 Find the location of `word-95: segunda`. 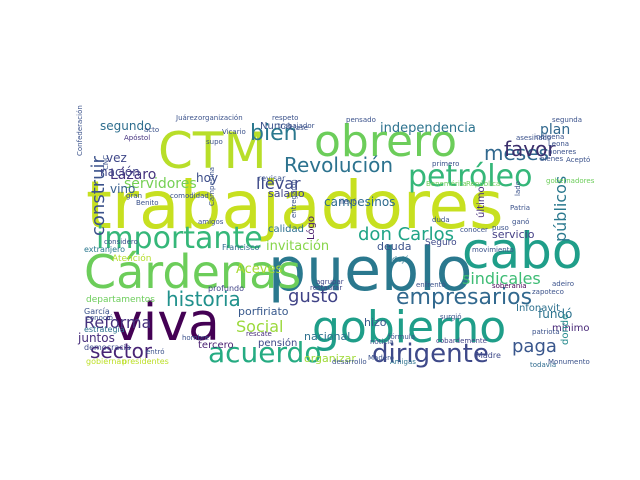

word-95: segunda is located at coordinates (567, 120).